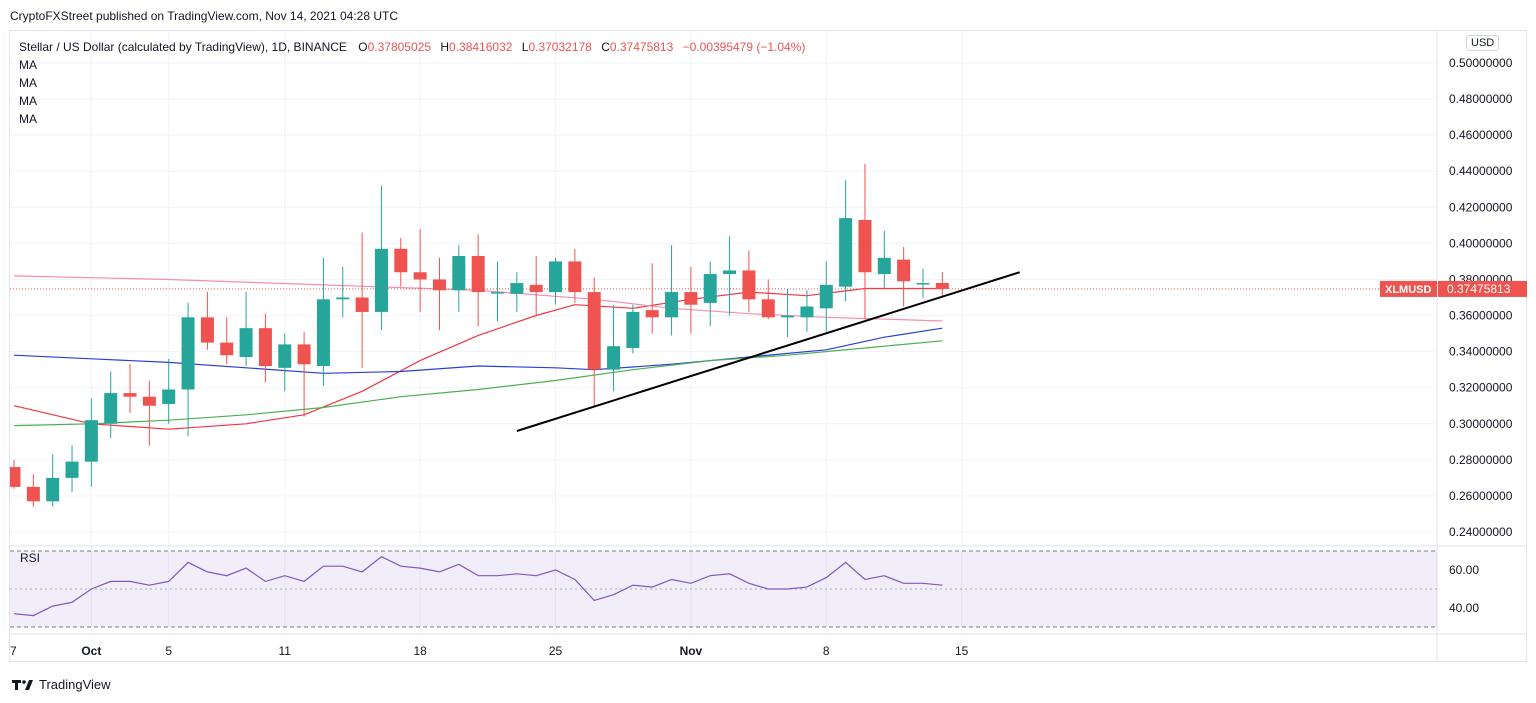 Image resolution: width=1536 pixels, height=703 pixels. What do you see at coordinates (285, 651) in the screenshot?
I see `time-axis-tick: 11` at bounding box center [285, 651].